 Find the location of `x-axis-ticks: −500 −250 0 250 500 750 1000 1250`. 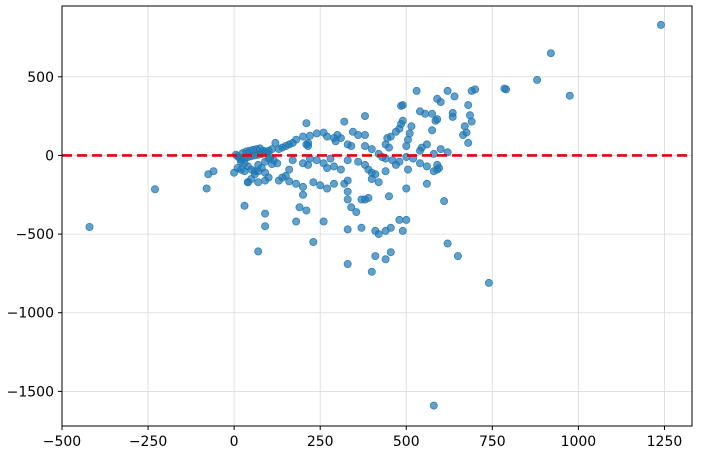

x-axis-ticks: −500 −250 0 250 500 750 1000 1250 is located at coordinates (363, 438).